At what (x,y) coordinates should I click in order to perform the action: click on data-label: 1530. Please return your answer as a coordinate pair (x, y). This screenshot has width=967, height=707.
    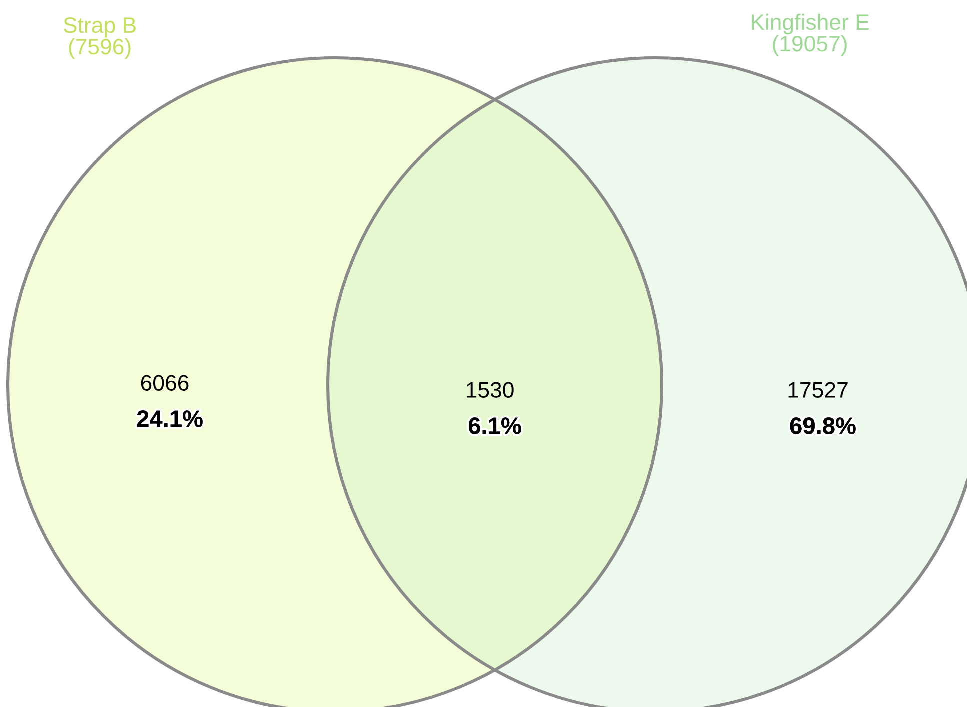
    Looking at the image, I should click on (490, 390).